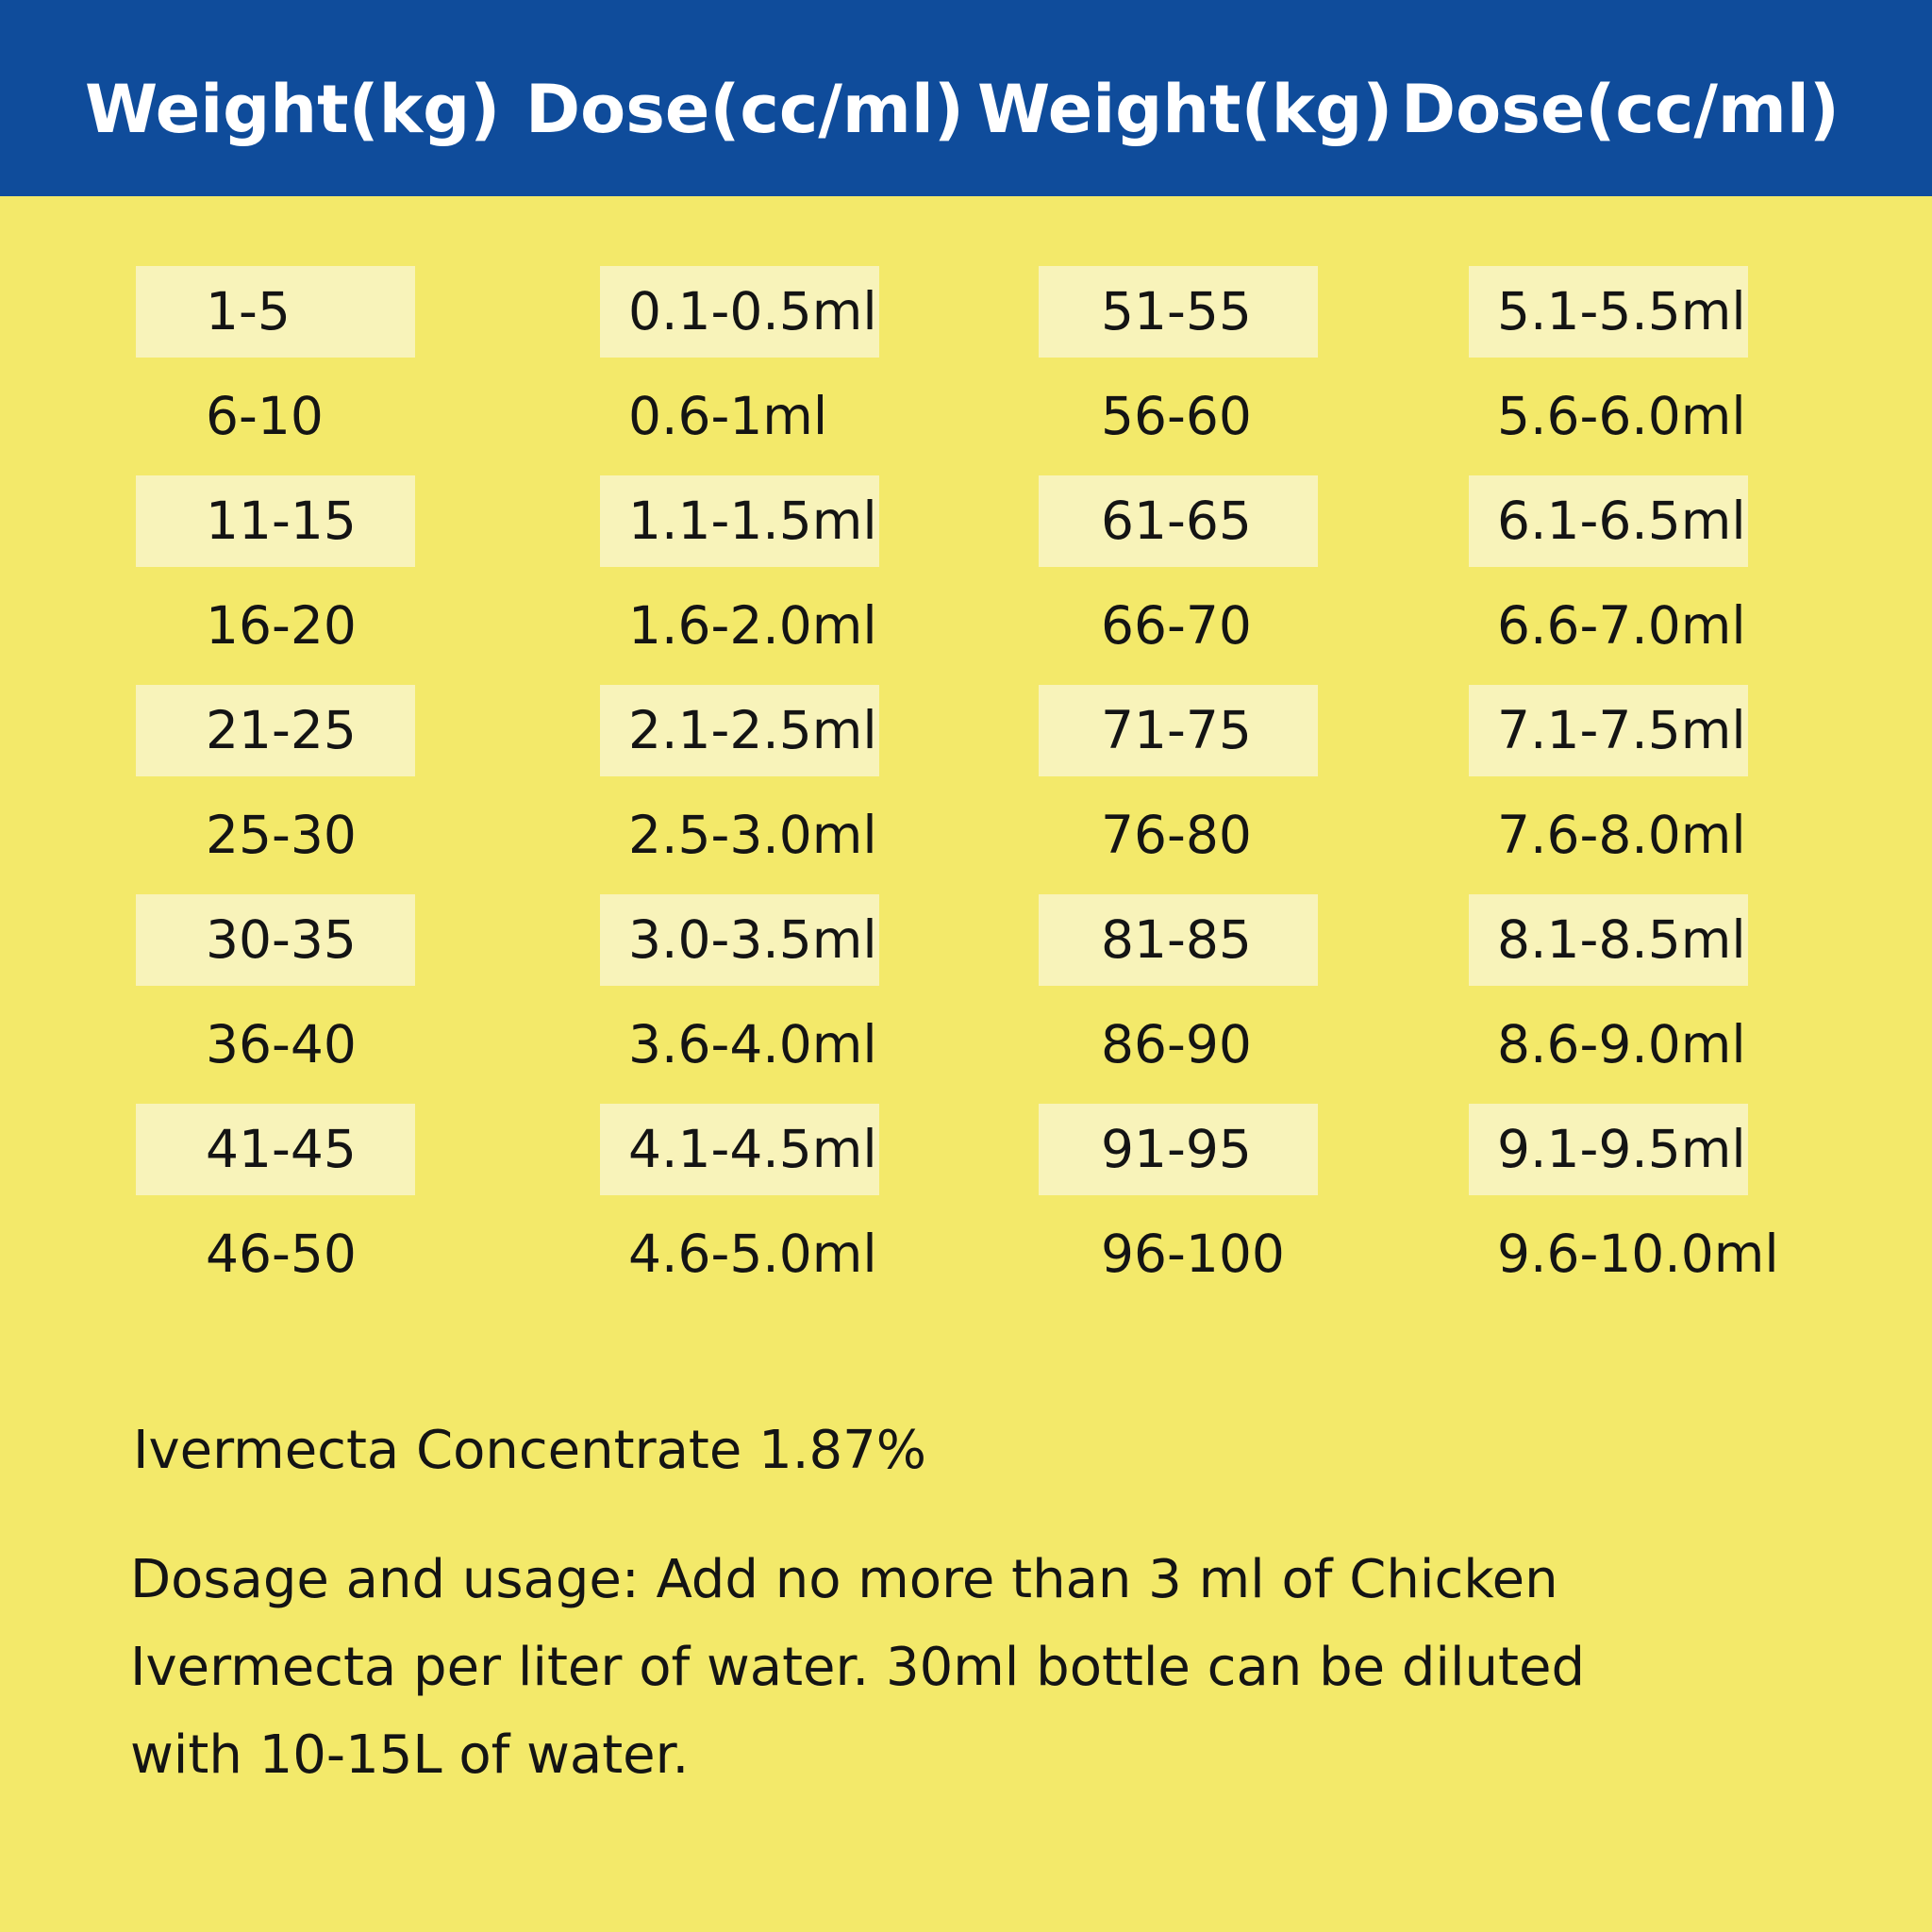  What do you see at coordinates (275, 521) in the screenshot?
I see `weight-cell: 11-15` at bounding box center [275, 521].